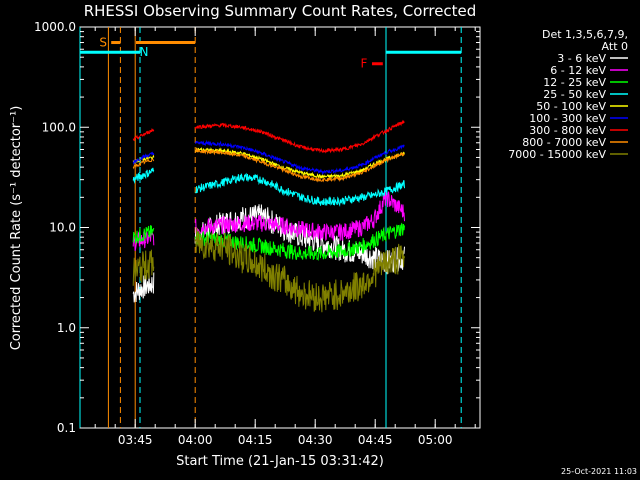  I want to click on y-tick-label: 100.0, so click(59, 127).